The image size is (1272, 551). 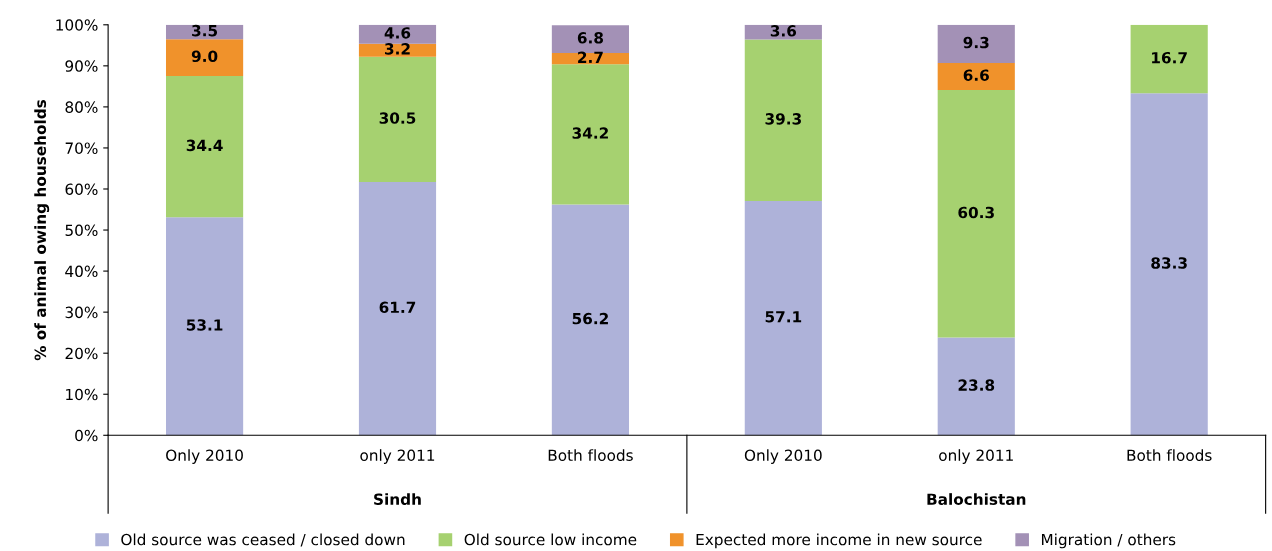 I want to click on text: Balochistan, so click(x=976, y=499).